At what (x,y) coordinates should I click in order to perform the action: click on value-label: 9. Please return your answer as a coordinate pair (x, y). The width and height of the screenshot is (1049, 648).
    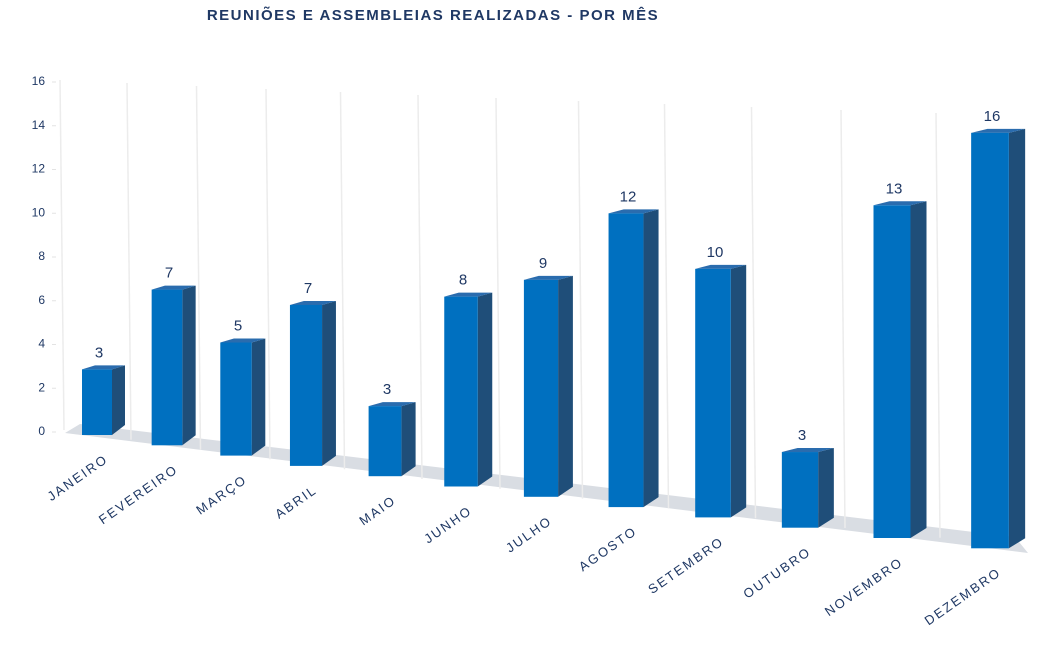
    Looking at the image, I should click on (543, 263).